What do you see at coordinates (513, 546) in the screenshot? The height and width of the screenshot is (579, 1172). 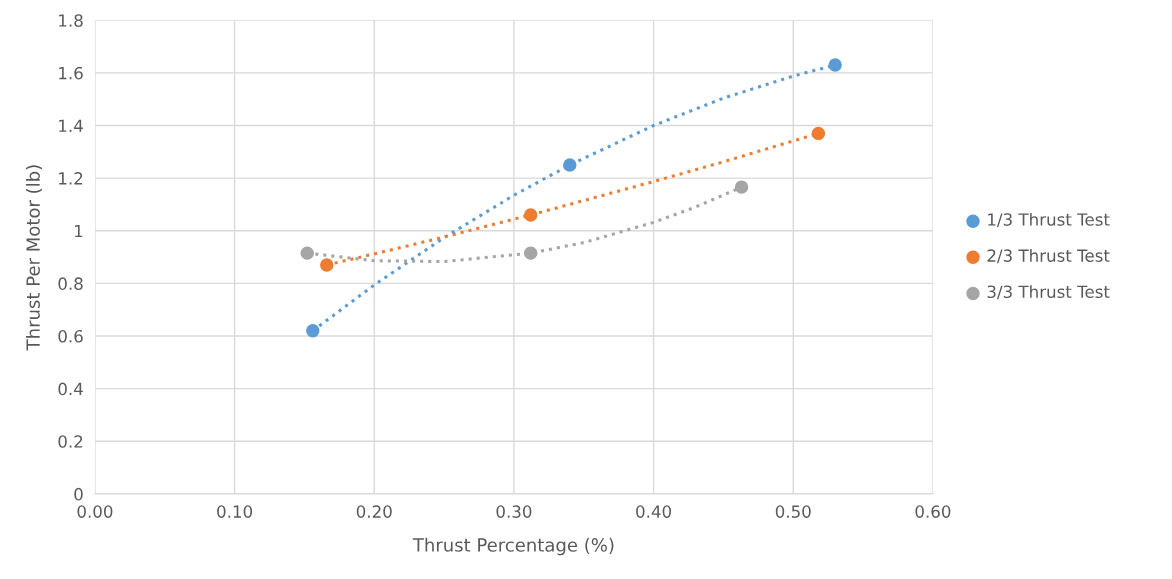 I see `x-axis-title: Thrust Percentage (%)` at bounding box center [513, 546].